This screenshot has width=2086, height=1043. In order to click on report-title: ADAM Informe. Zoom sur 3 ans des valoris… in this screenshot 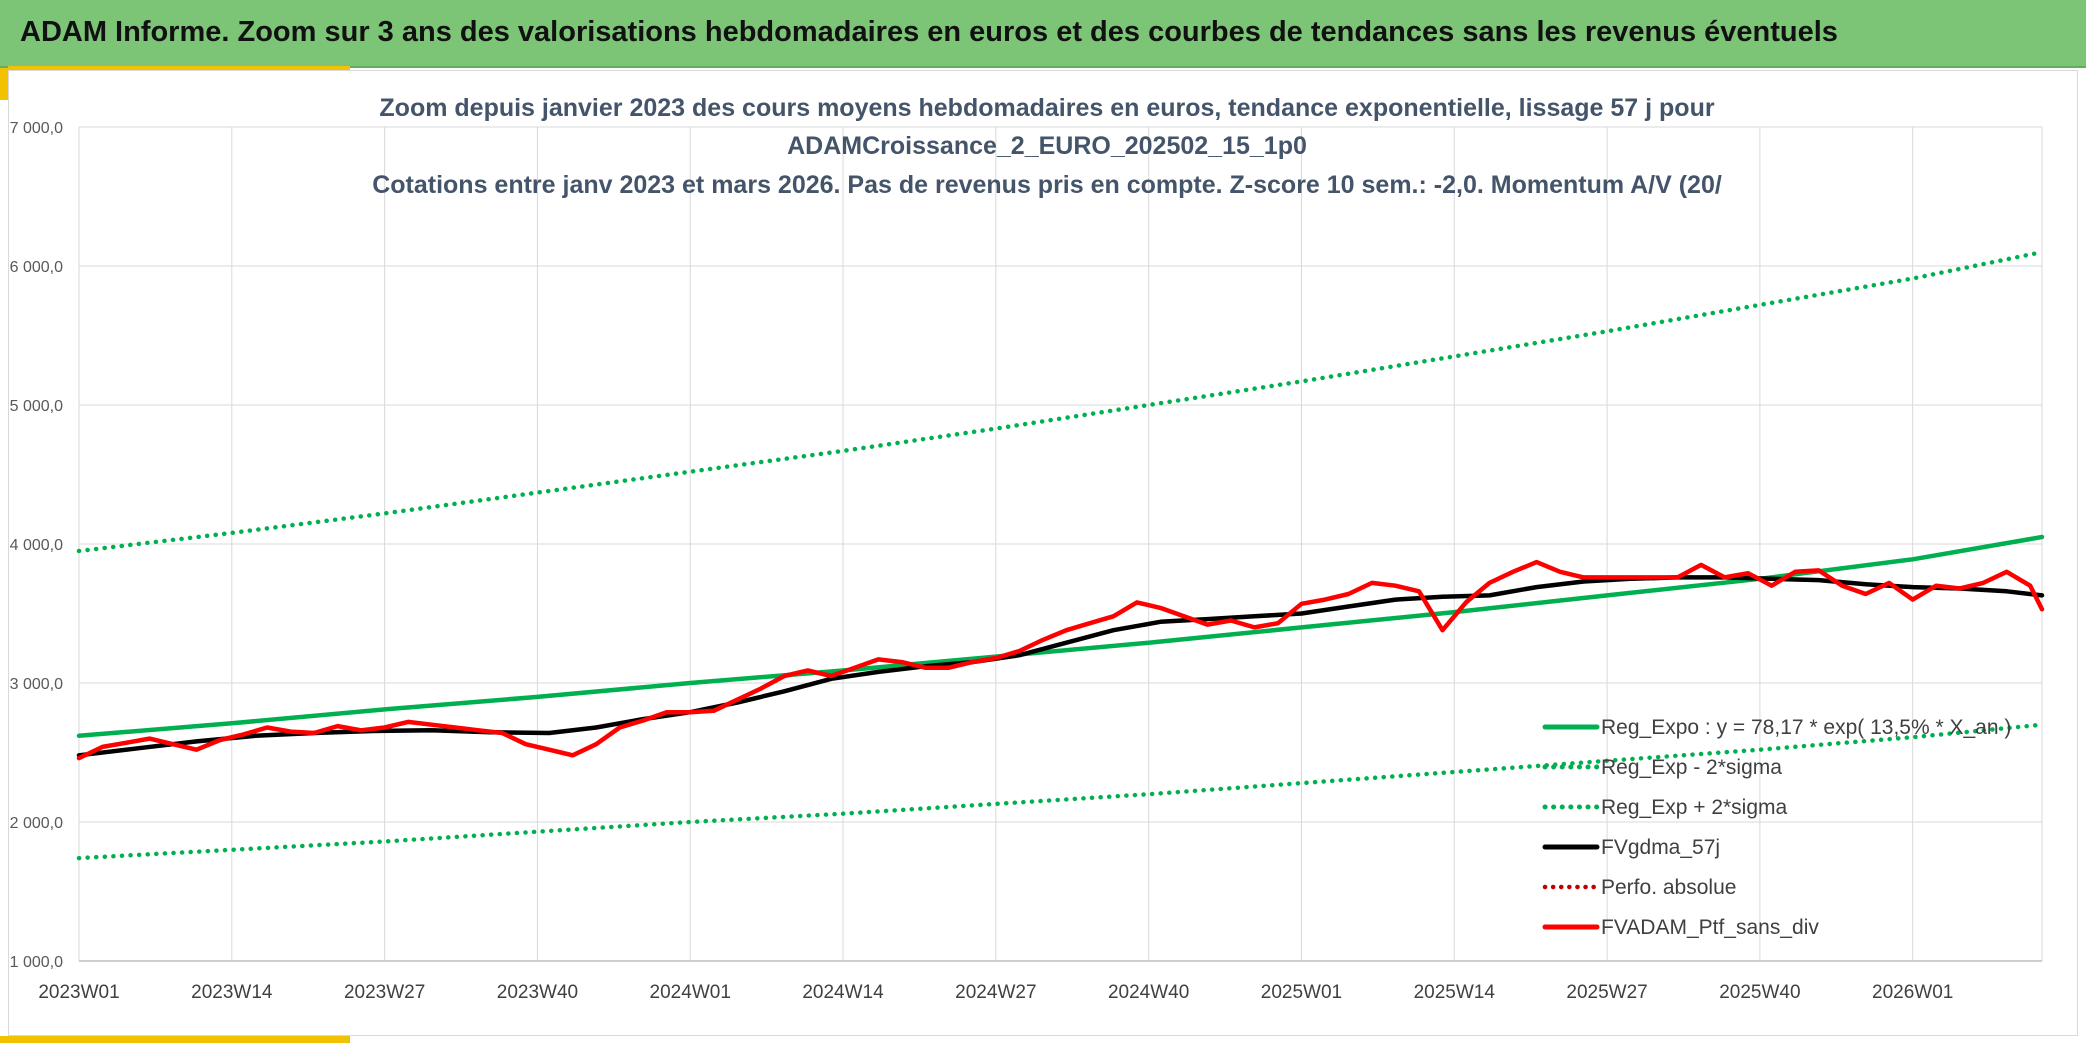, I will do `click(929, 32)`.